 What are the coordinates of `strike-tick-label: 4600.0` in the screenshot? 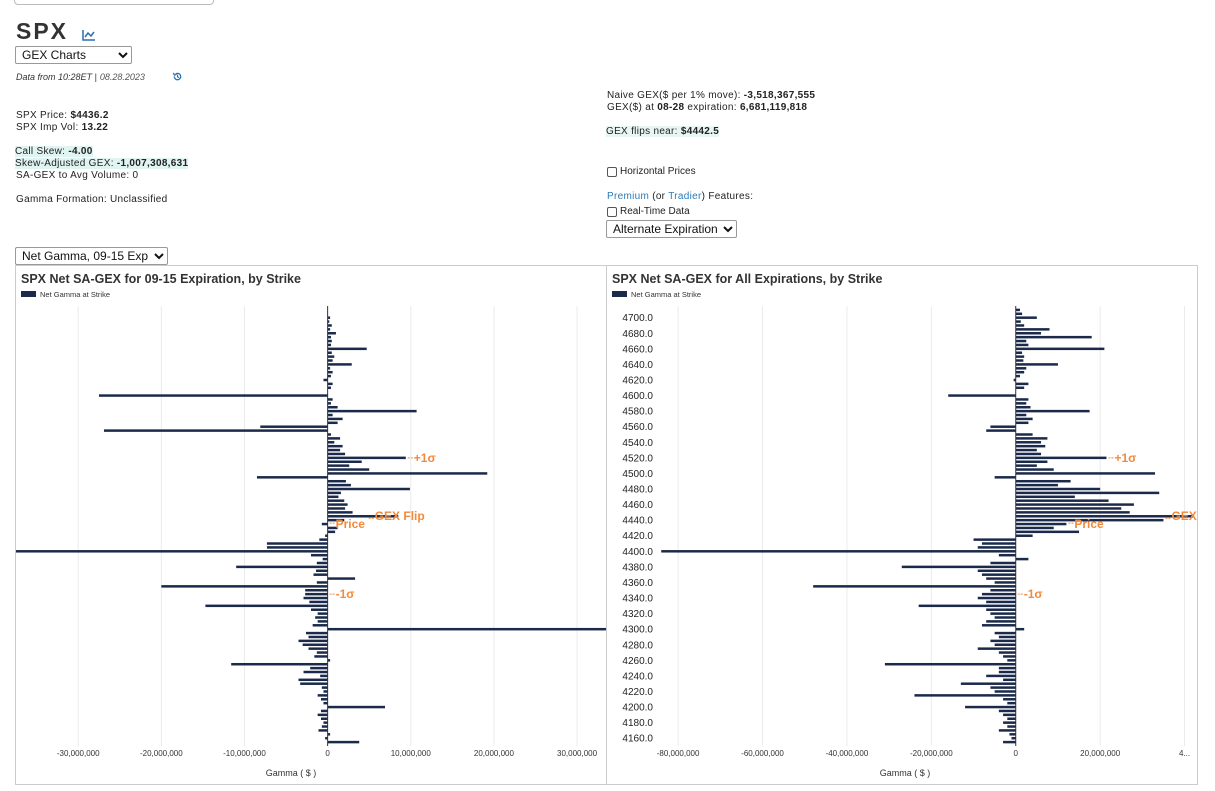 It's located at (637, 396).